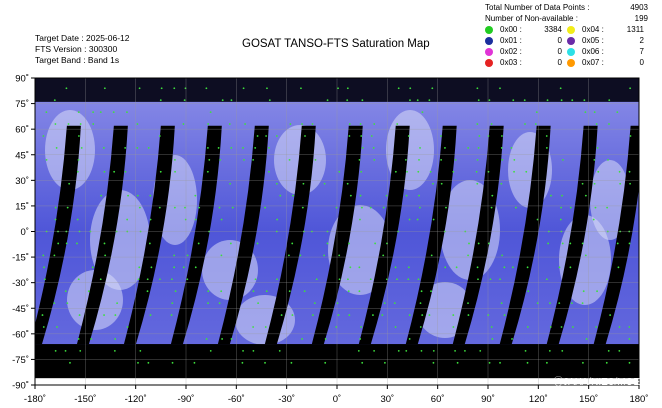 This screenshot has width=662, height=408. Describe the element at coordinates (22, 130) in the screenshot. I see `lat-tick-label: 60˚` at that location.